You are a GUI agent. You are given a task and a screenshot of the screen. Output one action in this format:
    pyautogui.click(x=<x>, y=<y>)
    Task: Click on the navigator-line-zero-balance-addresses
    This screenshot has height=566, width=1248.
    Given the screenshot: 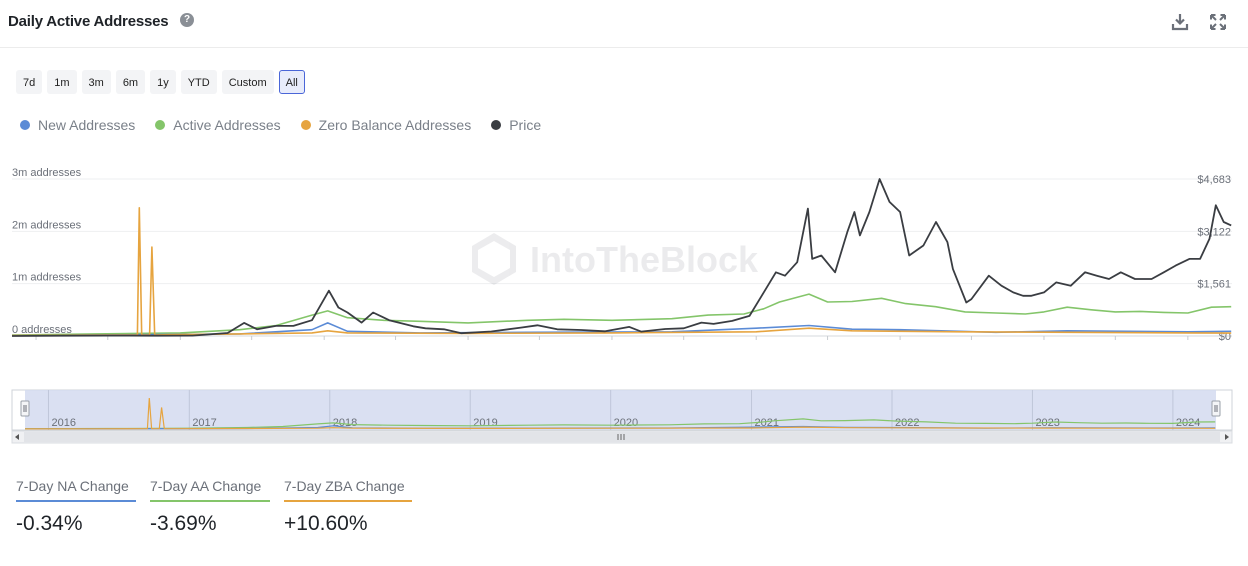 What is the action you would take?
    pyautogui.click(x=620, y=413)
    